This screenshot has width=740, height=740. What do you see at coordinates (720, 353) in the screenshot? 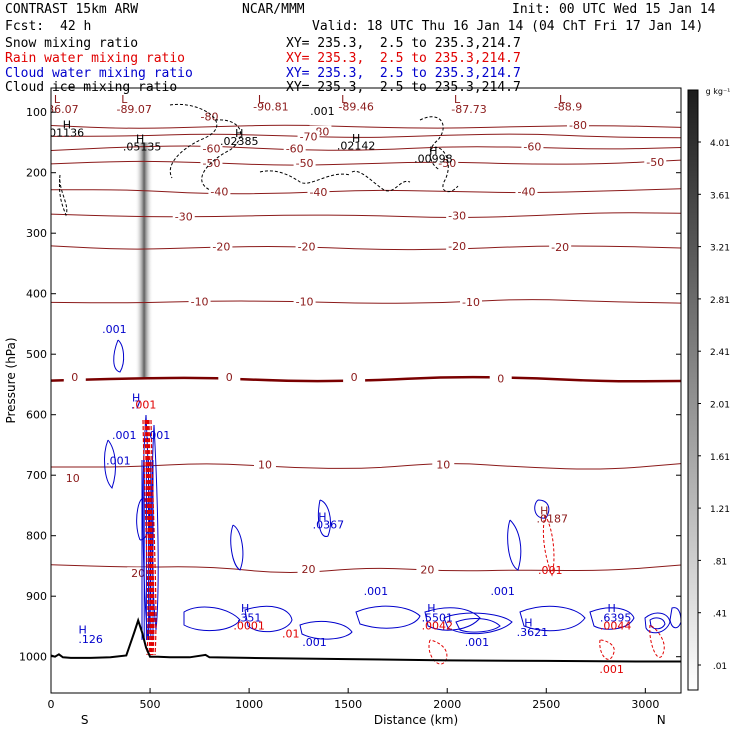
I see `colorbar-label: 2.41` at bounding box center [720, 353].